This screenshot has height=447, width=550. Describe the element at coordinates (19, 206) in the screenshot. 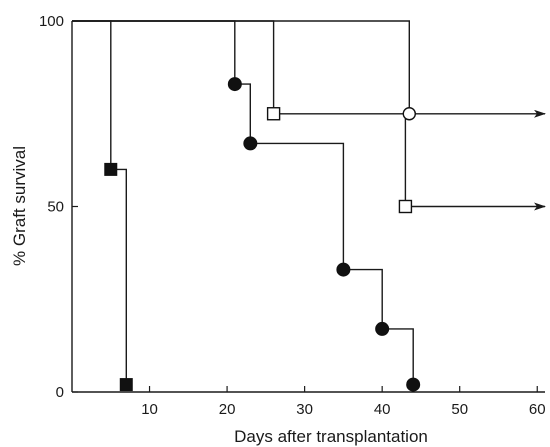

I see `y-axis-title: % Graft survival` at that location.